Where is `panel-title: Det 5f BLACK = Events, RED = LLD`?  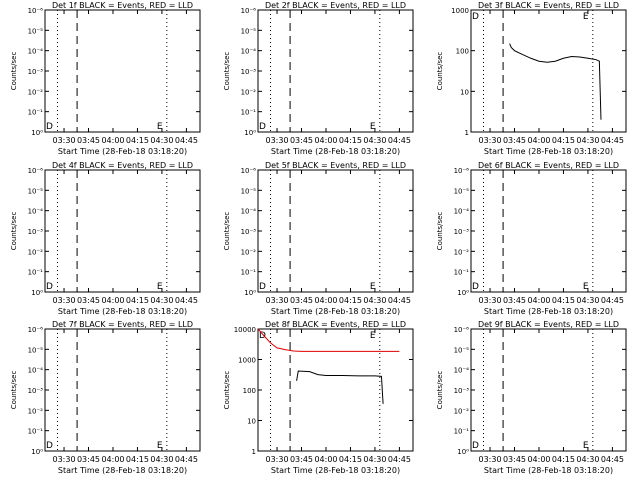
panel-title: Det 5f BLACK = Events, RED = LLD is located at coordinates (335, 165).